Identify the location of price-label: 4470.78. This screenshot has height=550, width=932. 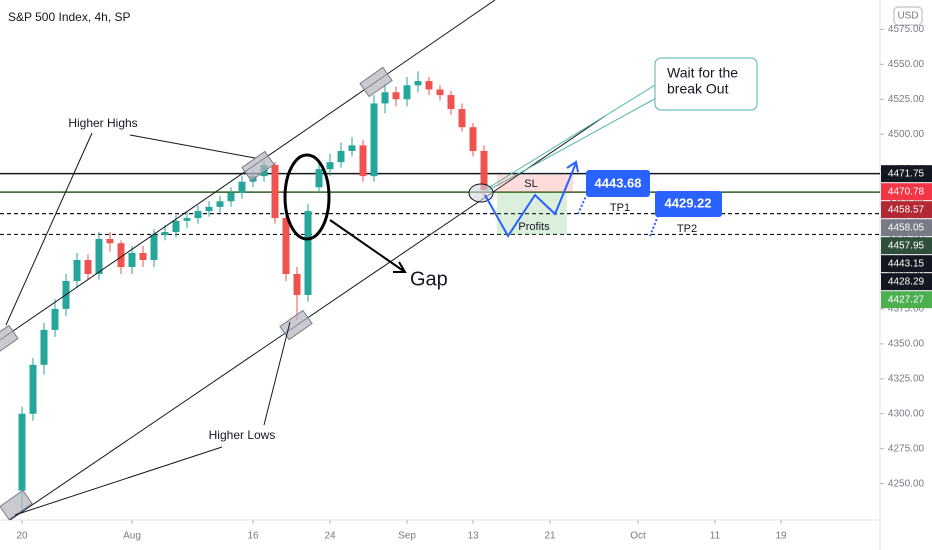
(906, 191).